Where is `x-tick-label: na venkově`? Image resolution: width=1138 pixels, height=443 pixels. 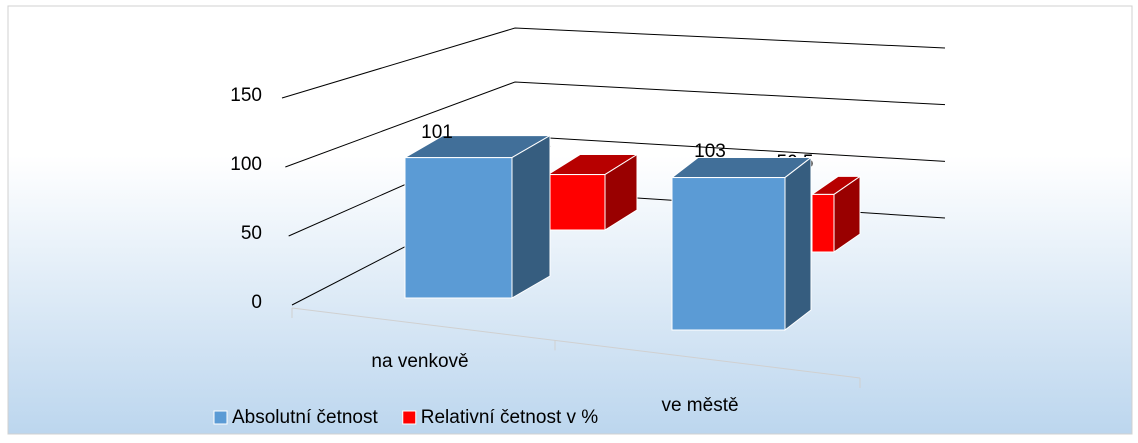
x-tick-label: na venkově is located at coordinates (419, 361).